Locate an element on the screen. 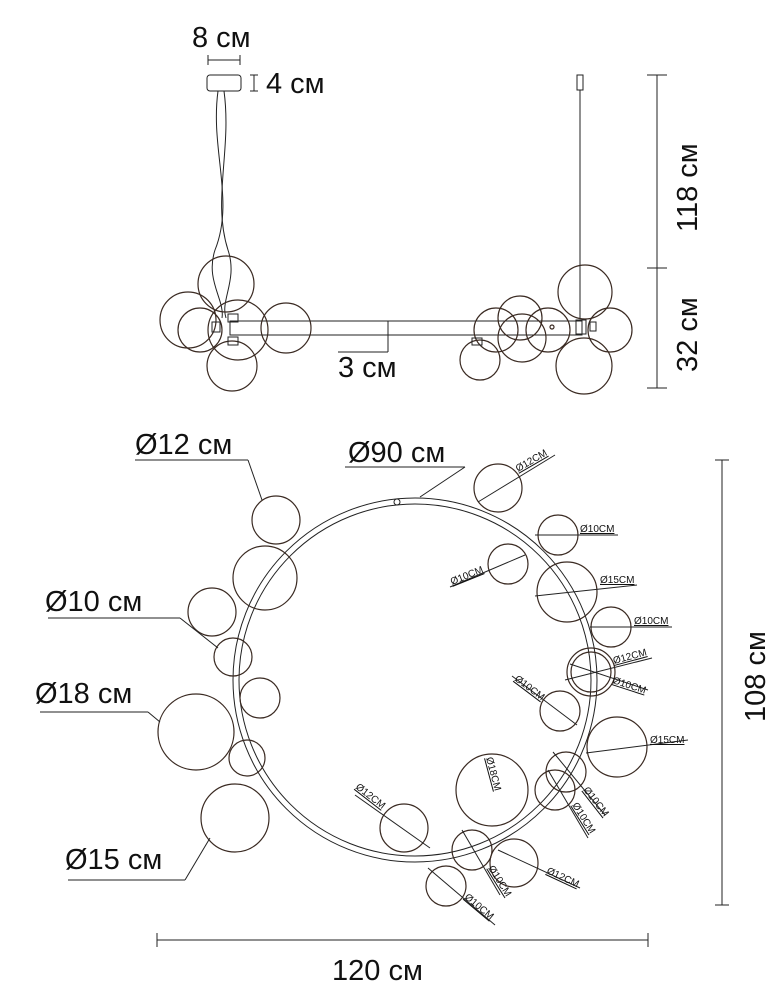 The height and width of the screenshot is (1000, 782). cable is located at coordinates (217, 204).